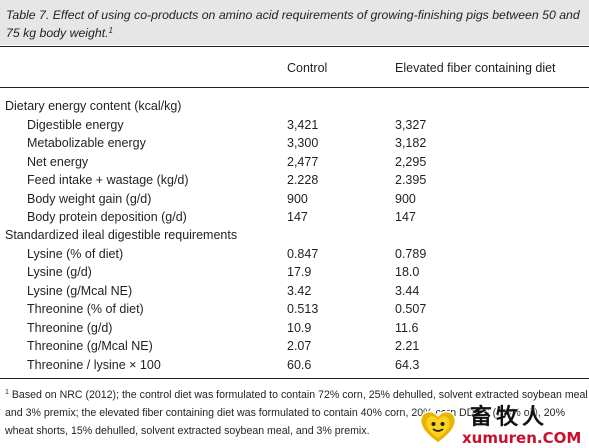 This screenshot has width=589, height=448. What do you see at coordinates (294, 378) in the screenshot?
I see `table-bottom-rule` at bounding box center [294, 378].